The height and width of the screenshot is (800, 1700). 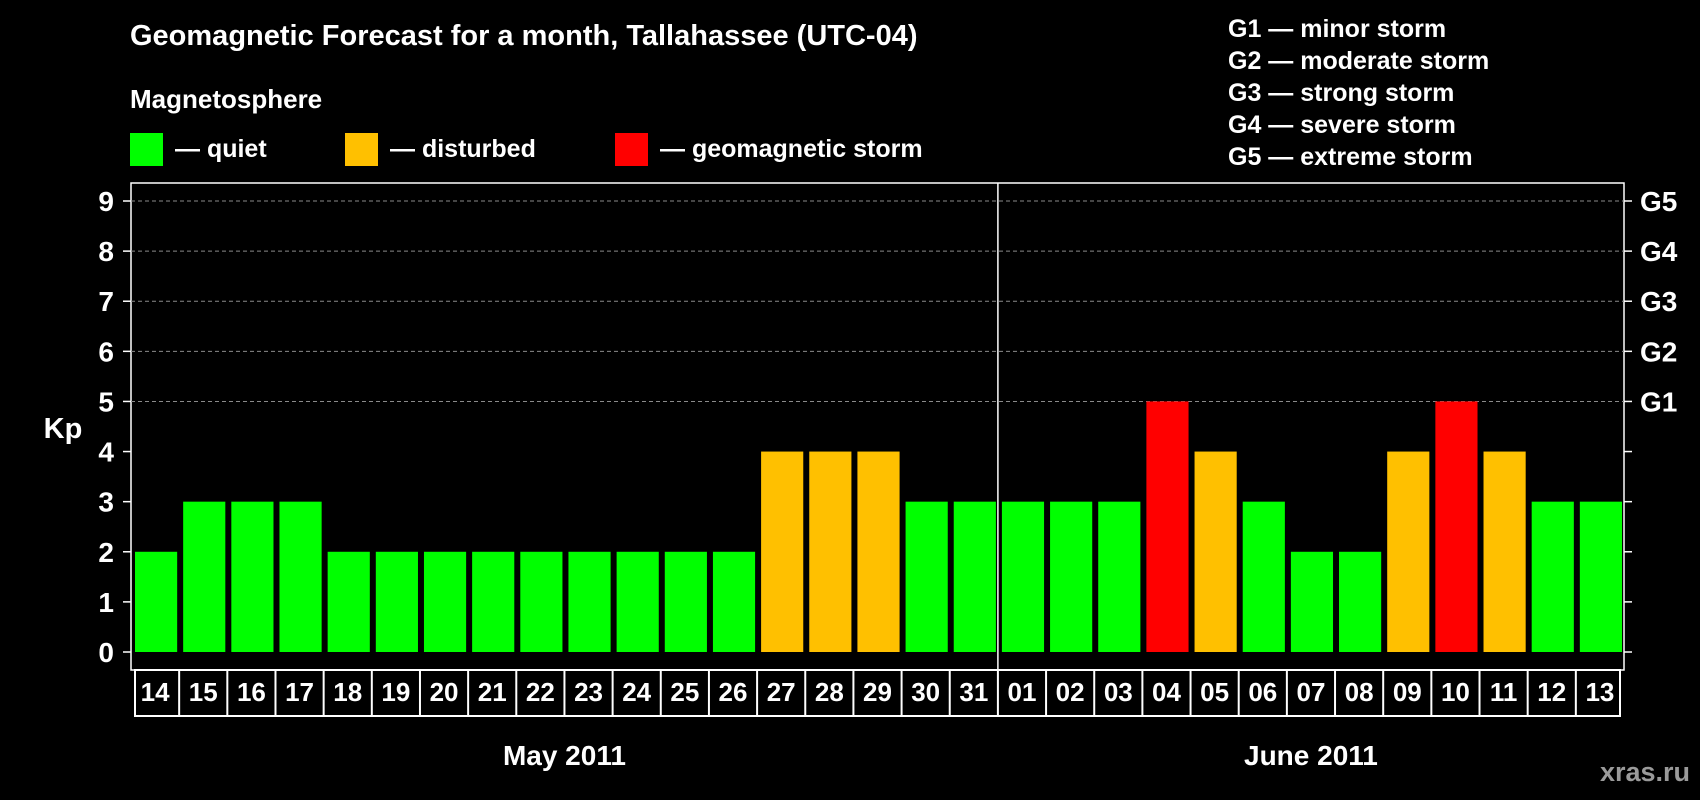 What do you see at coordinates (221, 149) in the screenshot?
I see `legend-label-quiet: — quiet` at bounding box center [221, 149].